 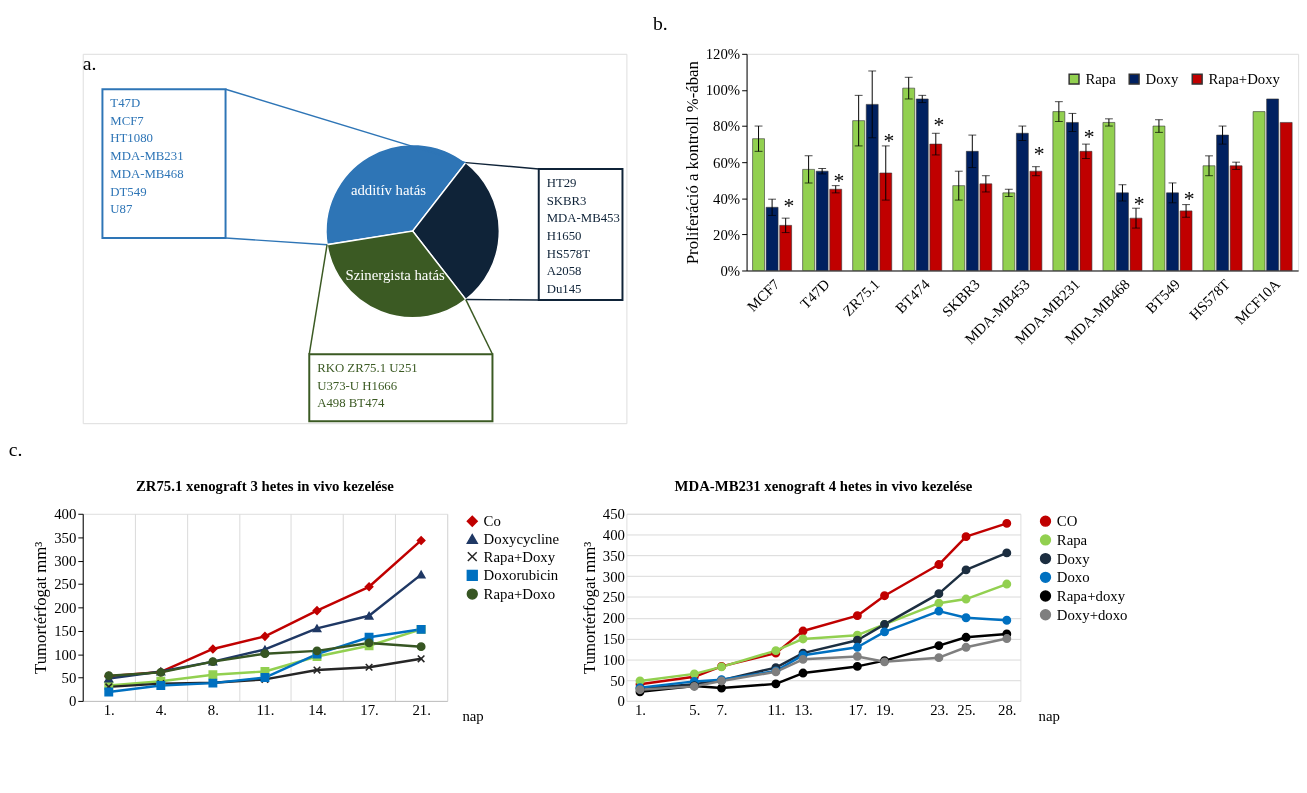 What do you see at coordinates (1067, 521) in the screenshot?
I see `legend-label: CO` at bounding box center [1067, 521].